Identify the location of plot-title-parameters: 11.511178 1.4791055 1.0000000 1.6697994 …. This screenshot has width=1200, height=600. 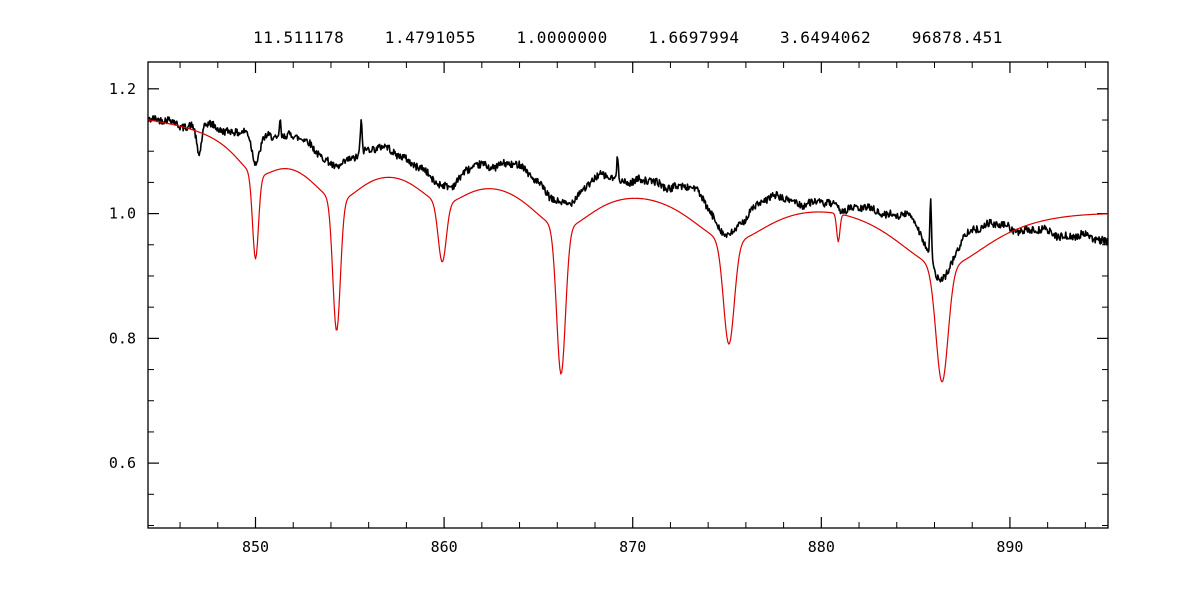
(628, 37).